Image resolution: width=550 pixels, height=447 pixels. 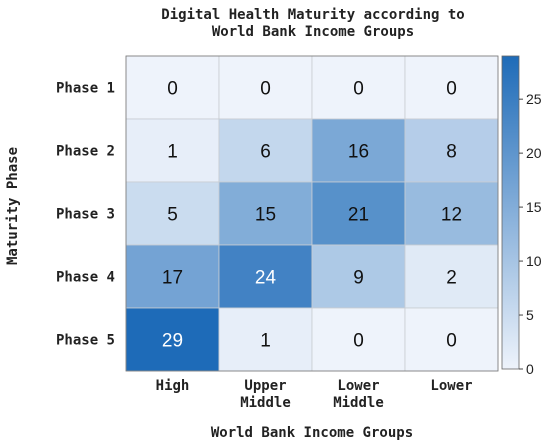 I want to click on heatmap-cell-value: 6, so click(x=265, y=152).